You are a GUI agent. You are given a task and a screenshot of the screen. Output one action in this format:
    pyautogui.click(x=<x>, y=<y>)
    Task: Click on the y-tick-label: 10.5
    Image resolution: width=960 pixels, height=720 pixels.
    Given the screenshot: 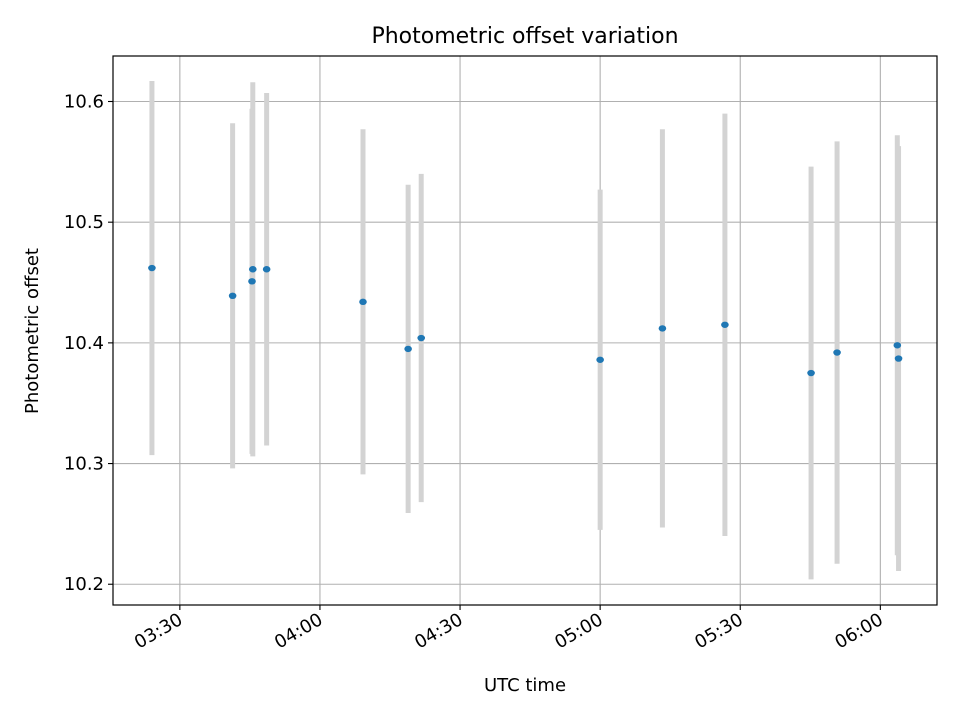 What is the action you would take?
    pyautogui.click(x=84, y=222)
    